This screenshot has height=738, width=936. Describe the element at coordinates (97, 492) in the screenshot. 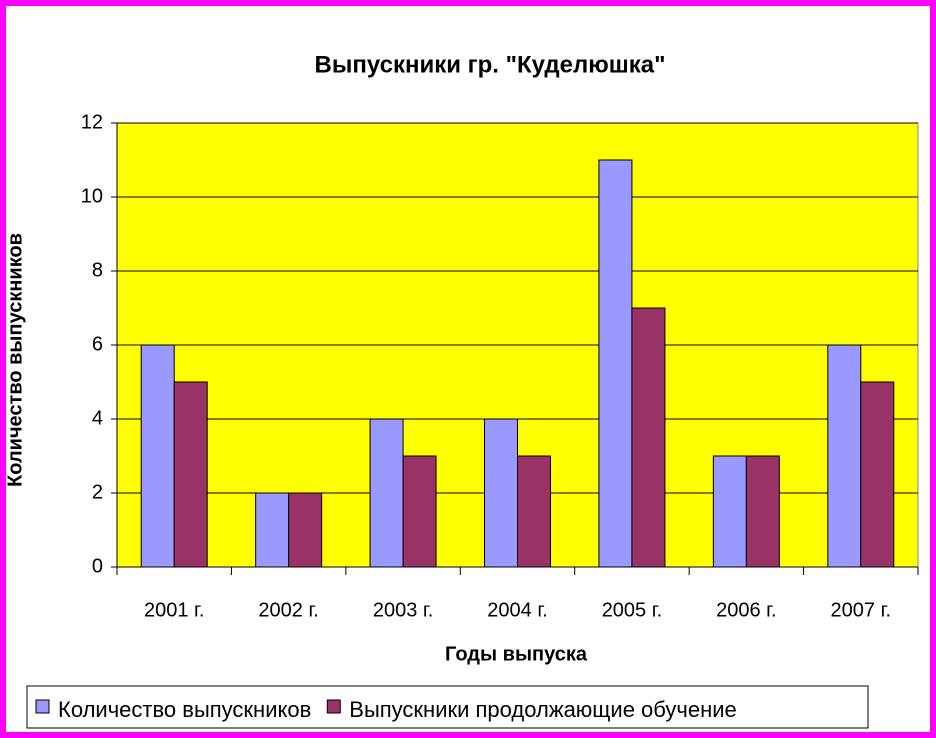

I see `y-tick-label: 2` at that location.